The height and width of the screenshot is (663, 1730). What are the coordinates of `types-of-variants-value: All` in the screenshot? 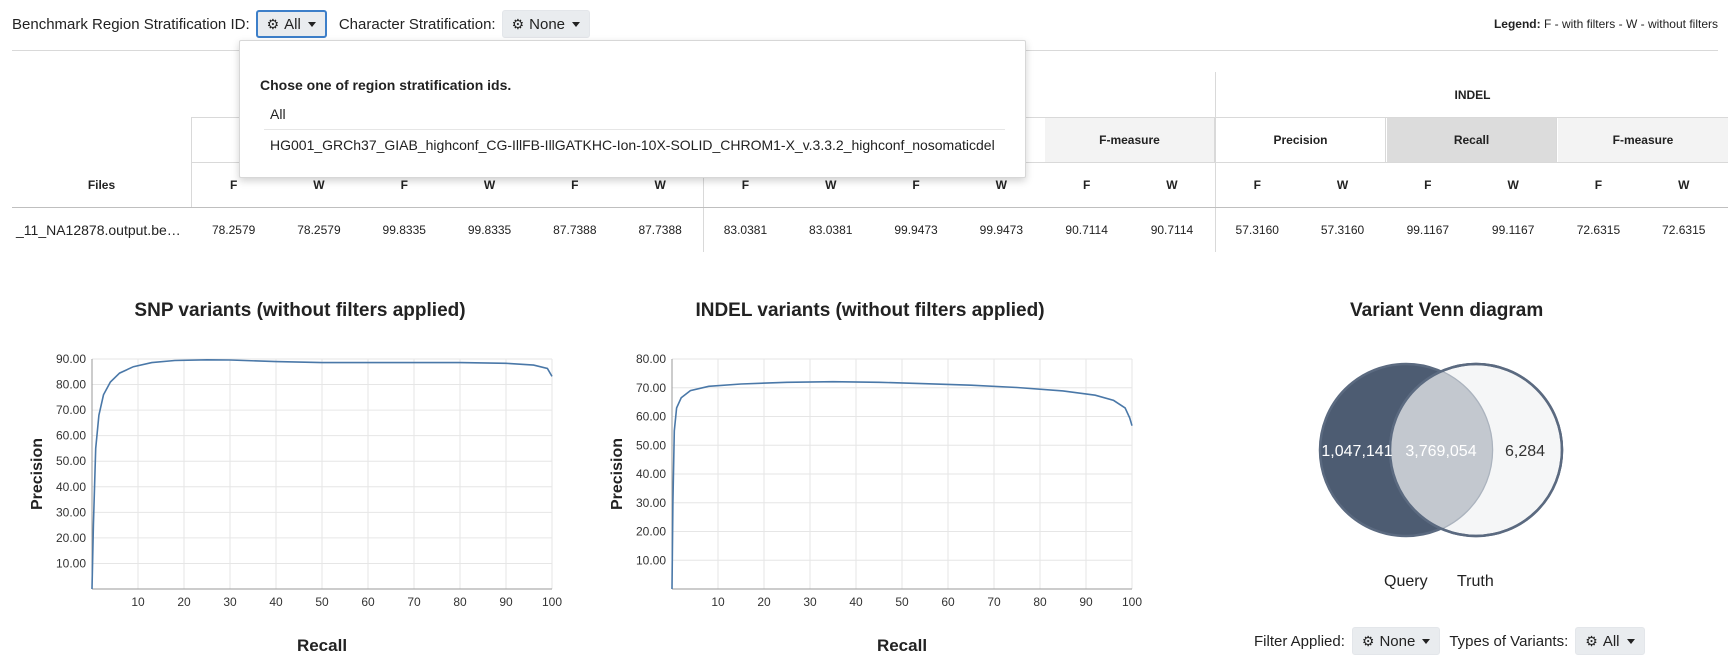 It's located at (1611, 641).